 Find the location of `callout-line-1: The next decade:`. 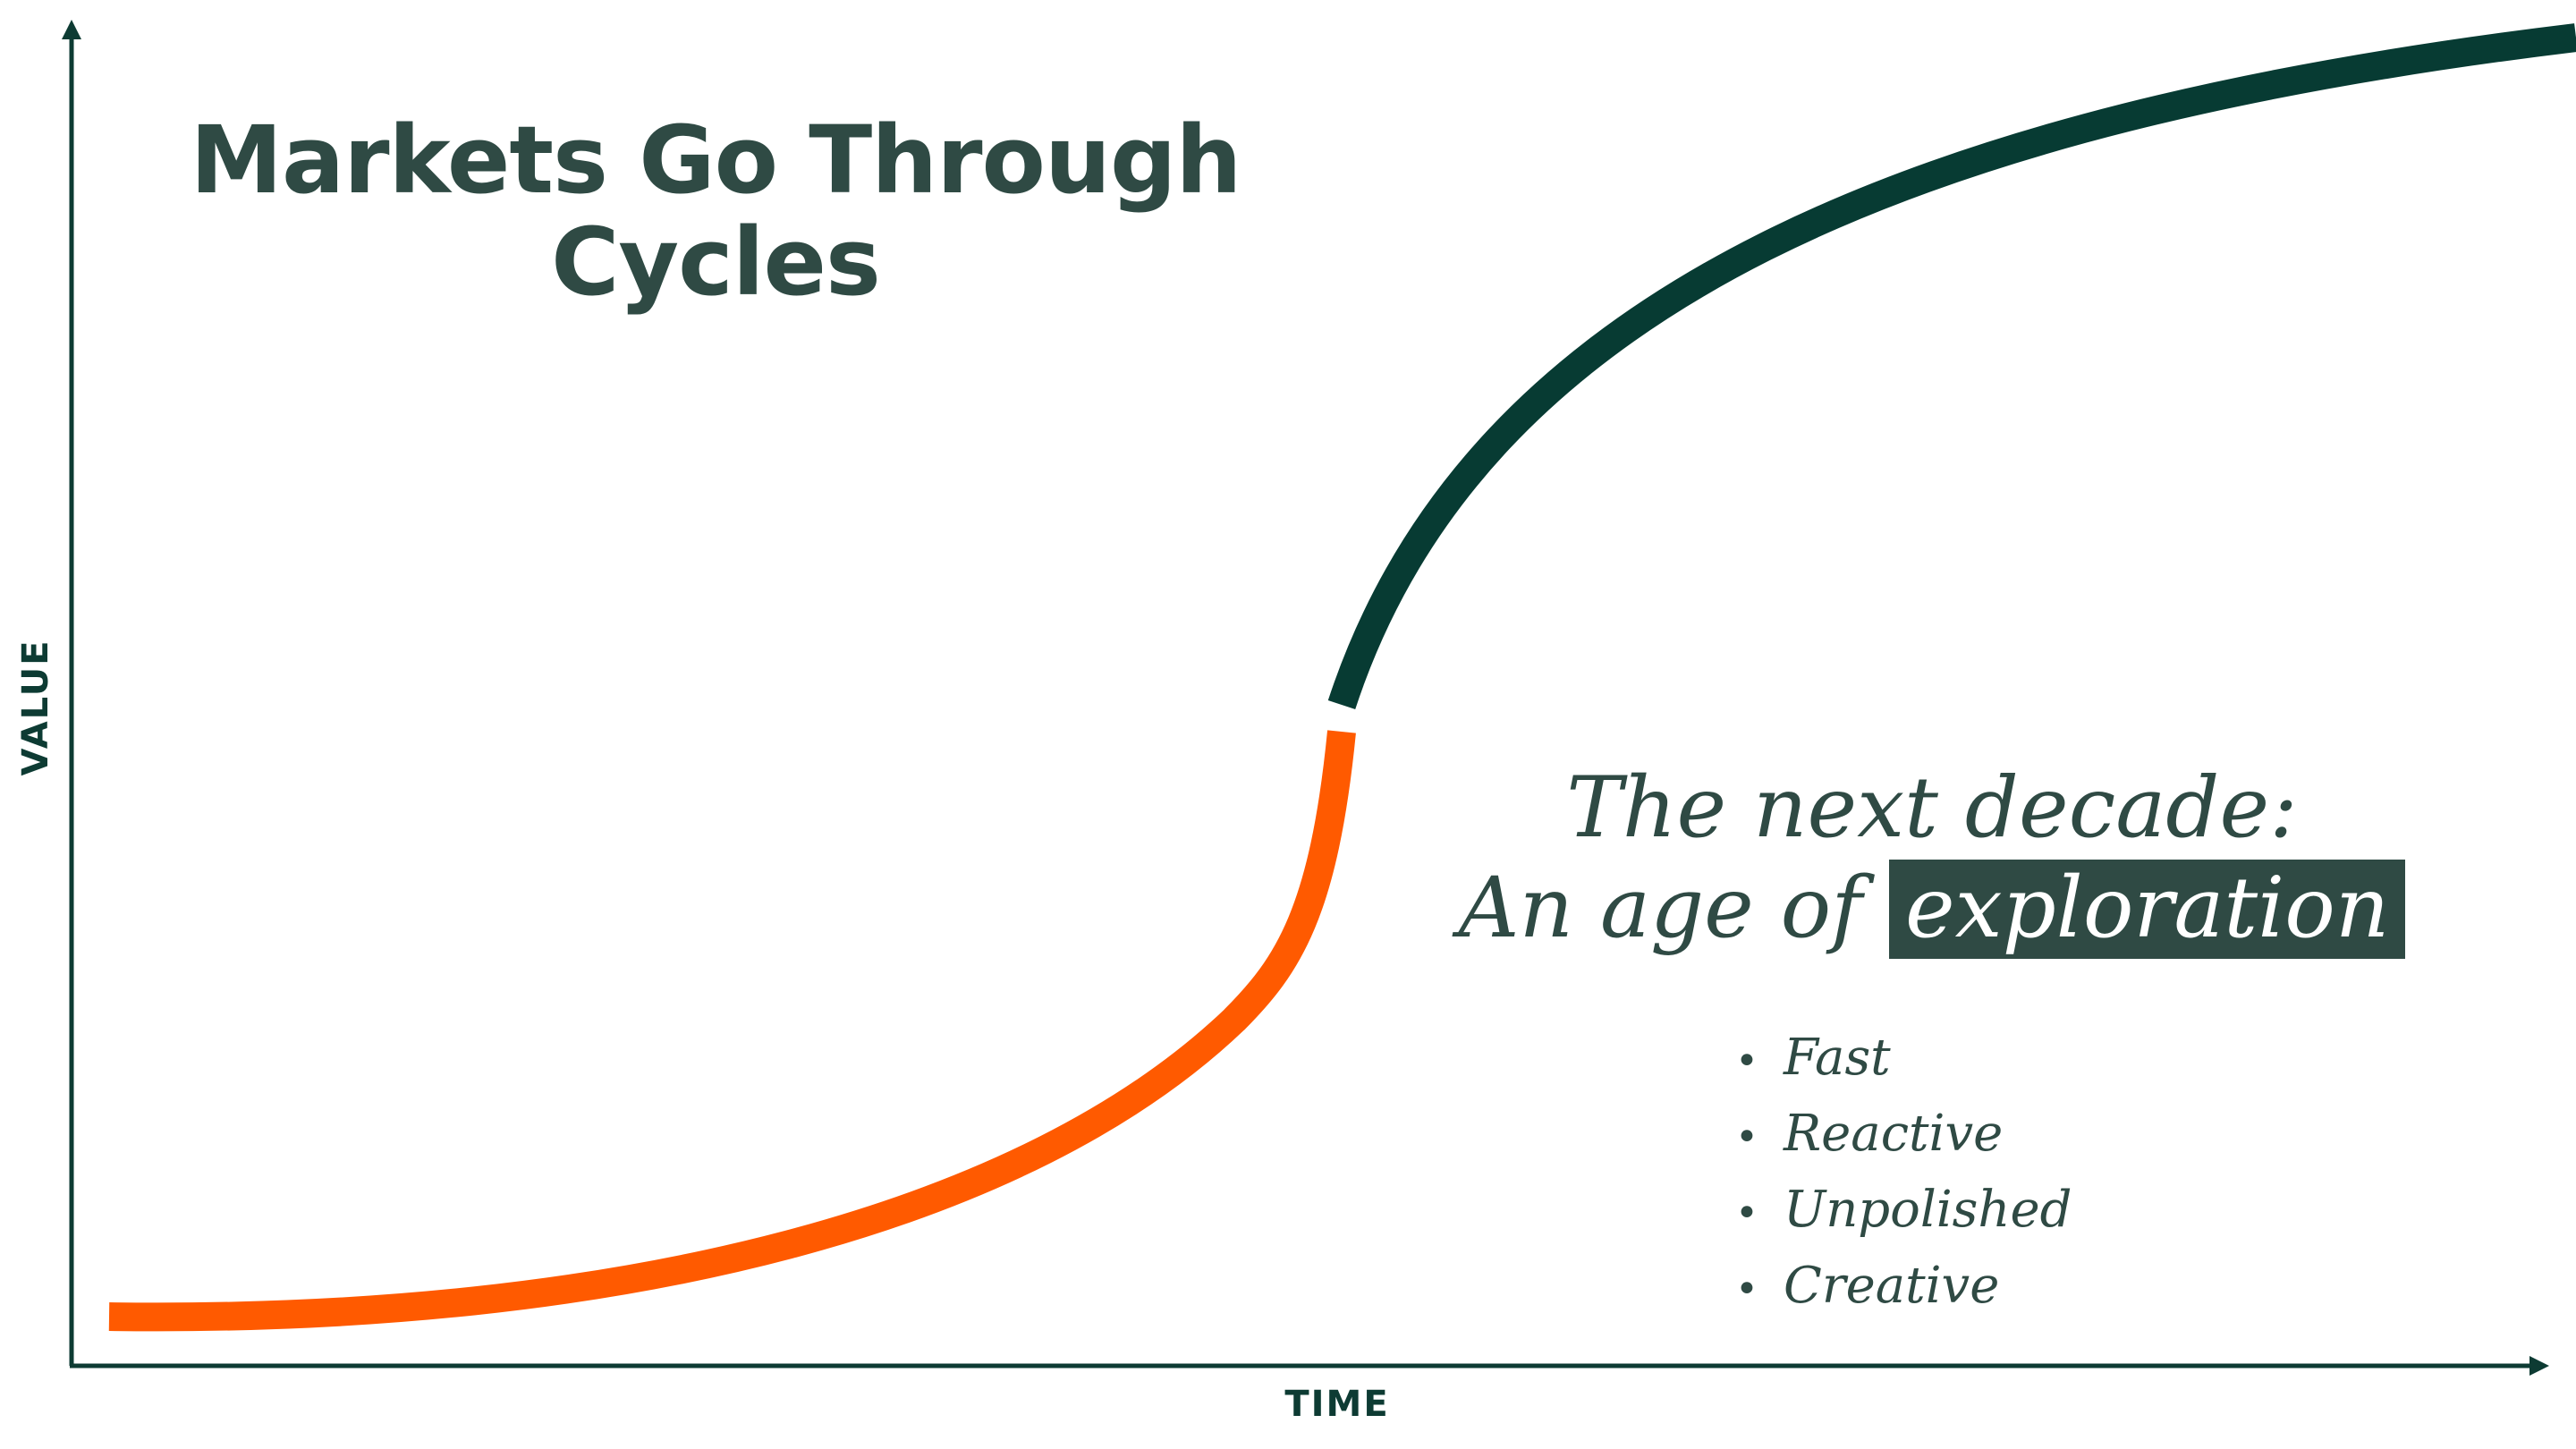

callout-line-1: The next decade: is located at coordinates (1932, 808).